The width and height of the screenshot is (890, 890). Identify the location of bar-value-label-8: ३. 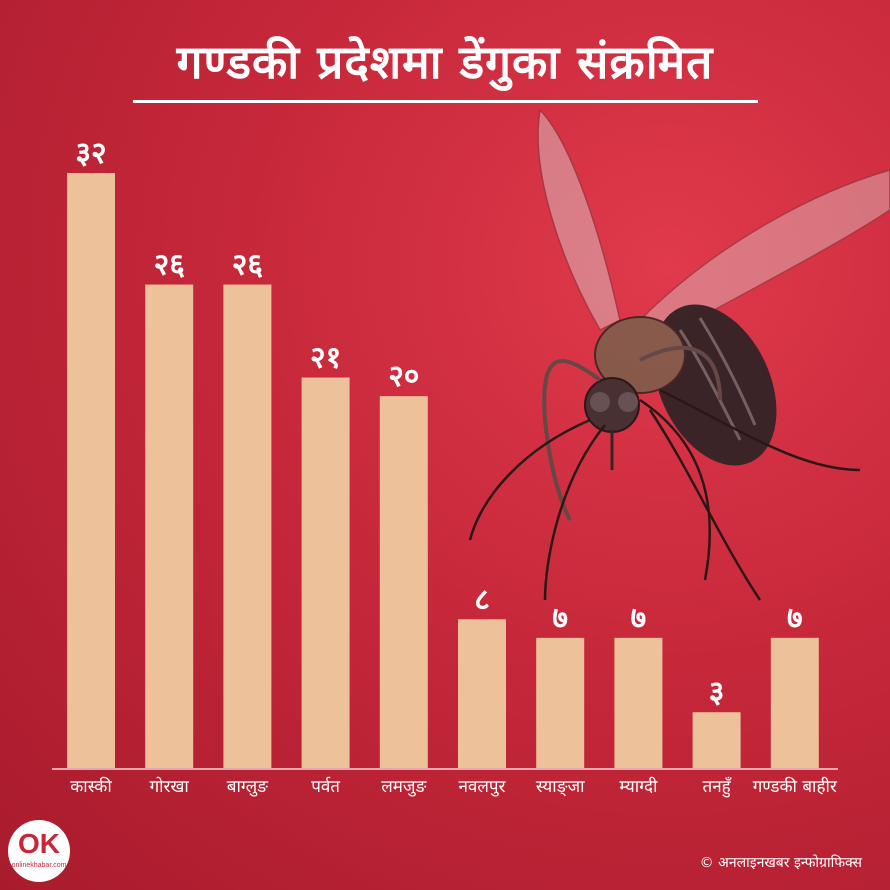
(717, 692).